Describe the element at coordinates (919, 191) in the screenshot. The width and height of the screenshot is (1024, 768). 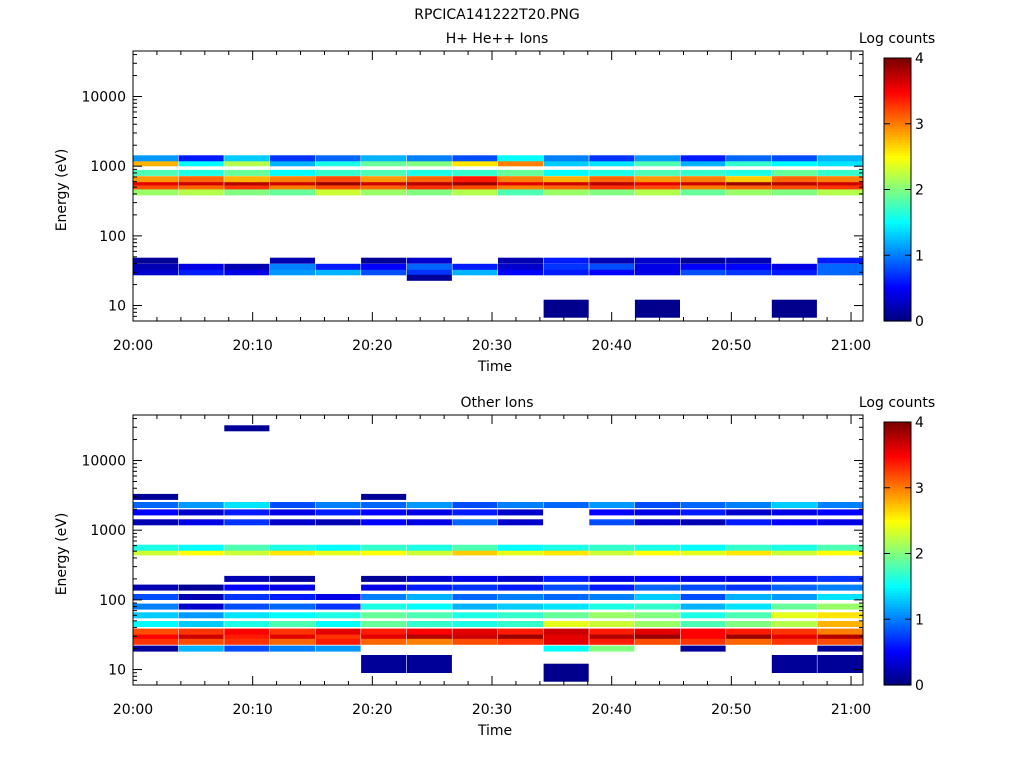
I see `colorbar-tick-label: 2` at that location.